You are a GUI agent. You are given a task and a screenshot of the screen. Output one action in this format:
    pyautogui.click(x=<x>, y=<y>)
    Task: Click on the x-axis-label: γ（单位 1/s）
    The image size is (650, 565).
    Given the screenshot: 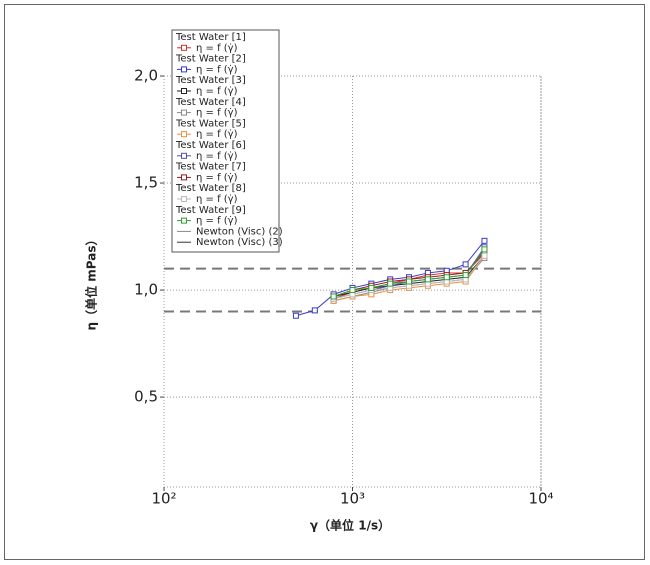 What is the action you would take?
    pyautogui.click(x=350, y=525)
    